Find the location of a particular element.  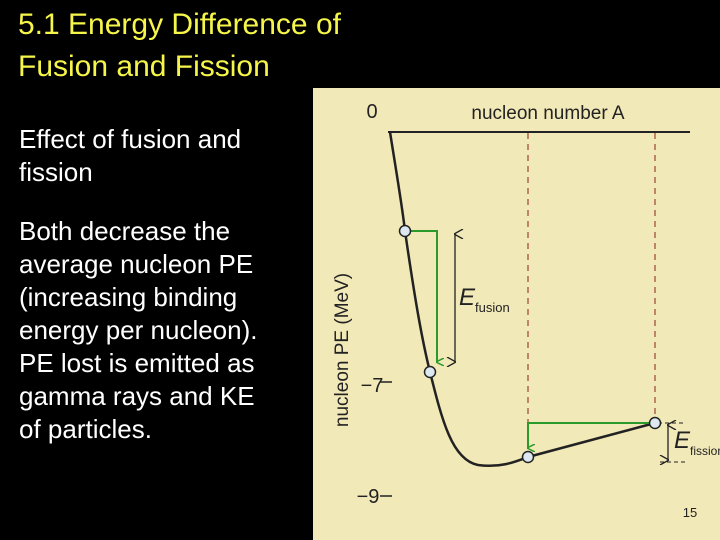

text-line: Both decrease the is located at coordinates (125, 231).